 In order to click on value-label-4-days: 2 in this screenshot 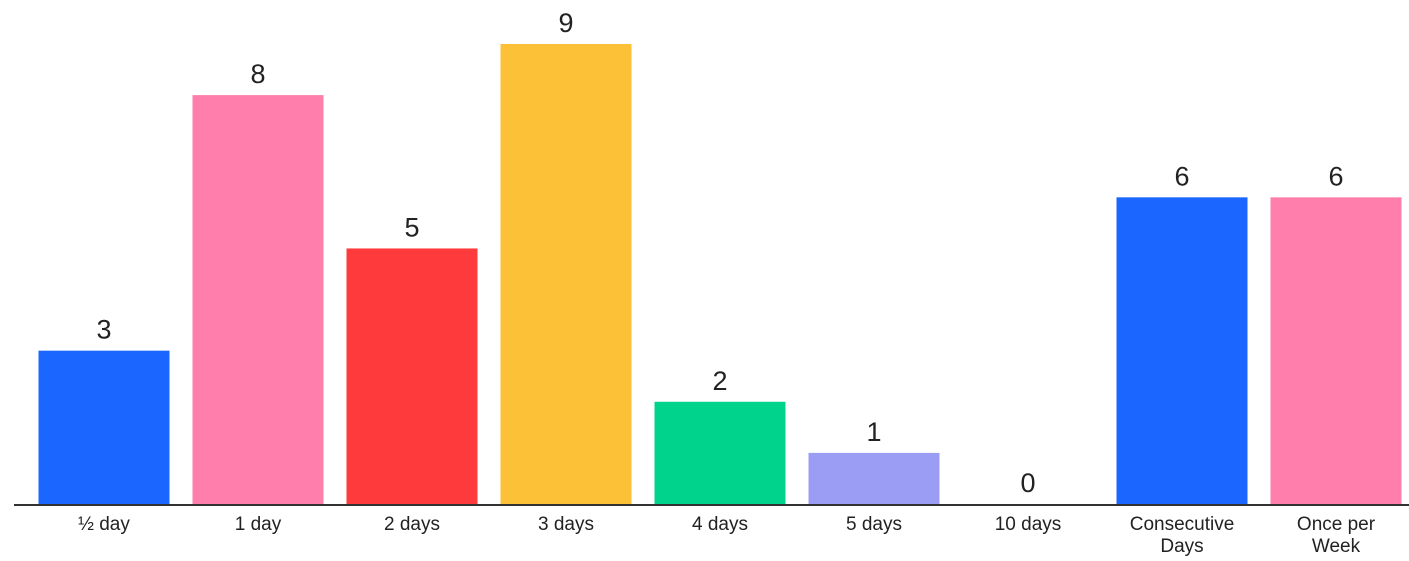, I will do `click(719, 381)`.